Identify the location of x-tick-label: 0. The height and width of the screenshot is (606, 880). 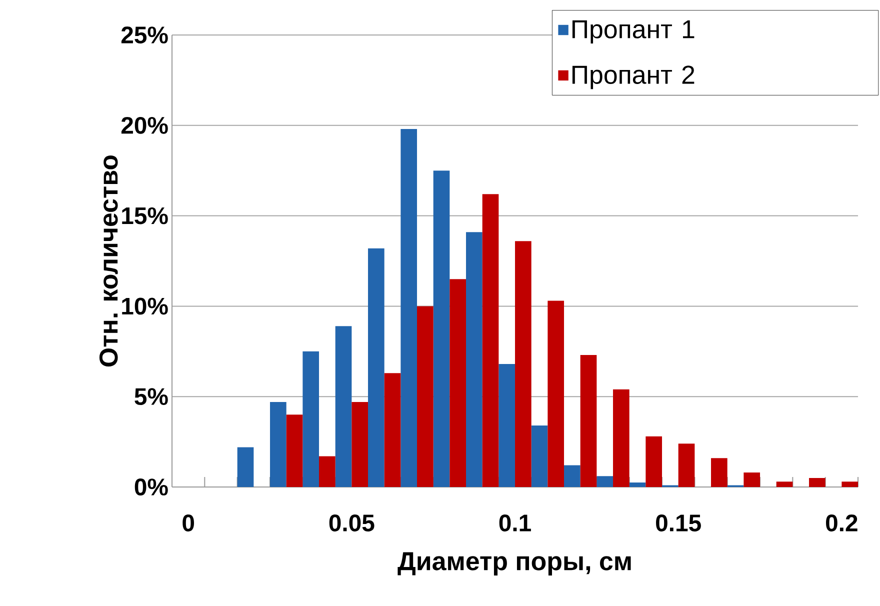
(188, 523).